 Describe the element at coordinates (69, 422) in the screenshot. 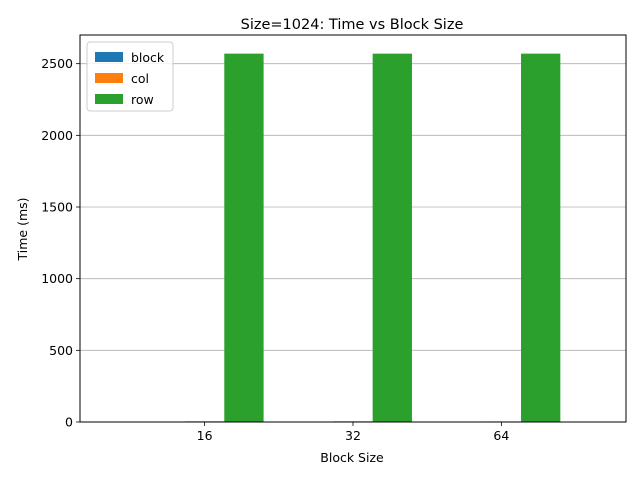

I see `y-tick-label: 0` at that location.